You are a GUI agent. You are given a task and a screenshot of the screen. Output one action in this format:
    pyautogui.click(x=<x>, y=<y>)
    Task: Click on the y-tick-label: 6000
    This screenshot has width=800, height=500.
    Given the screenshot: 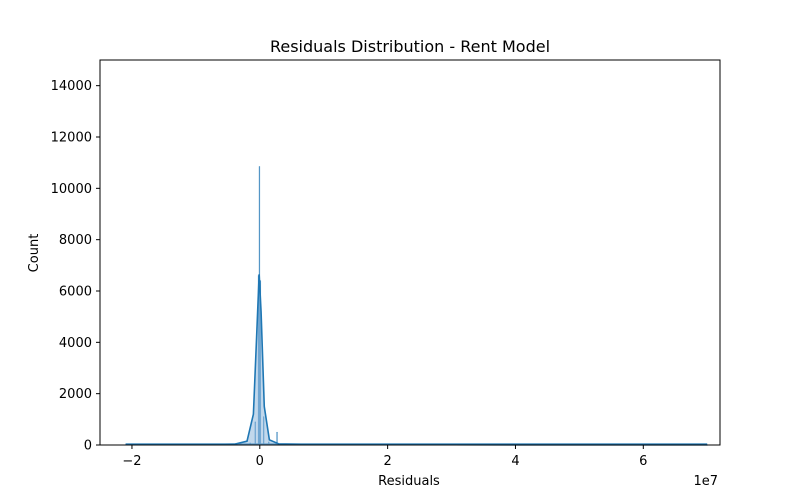 What is the action you would take?
    pyautogui.click(x=75, y=292)
    